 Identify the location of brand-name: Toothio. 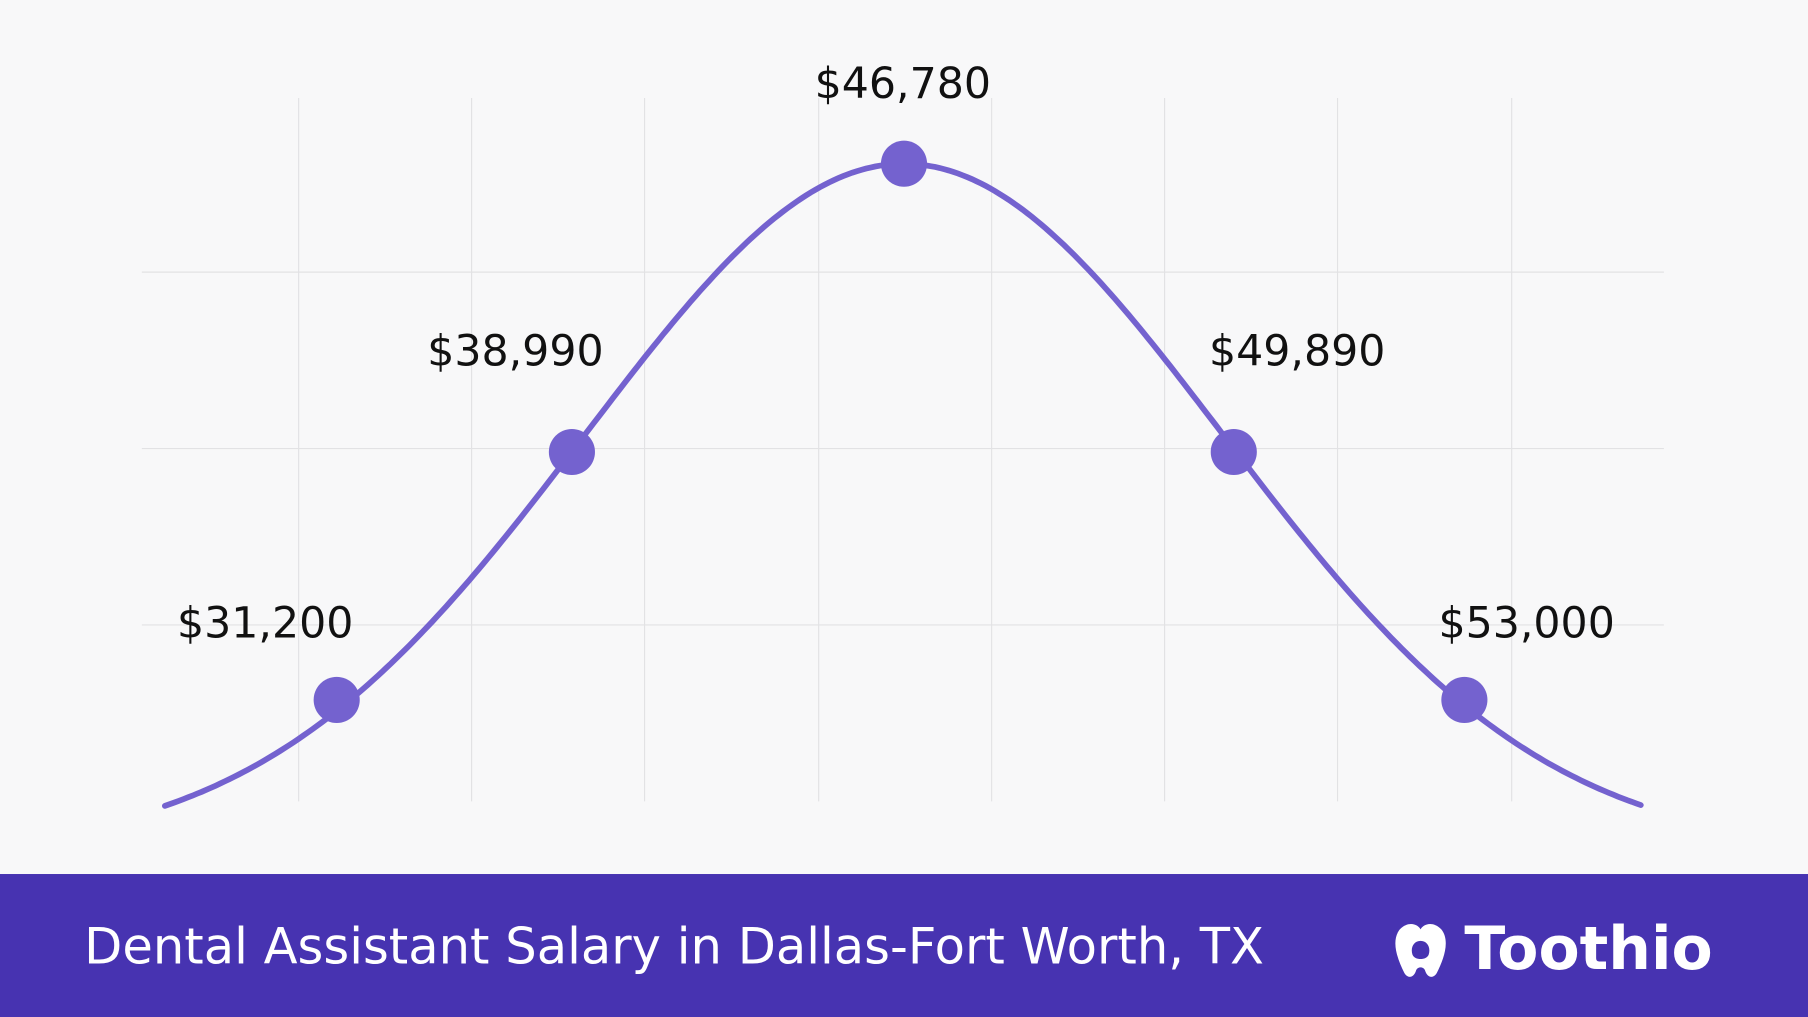
(1588, 949).